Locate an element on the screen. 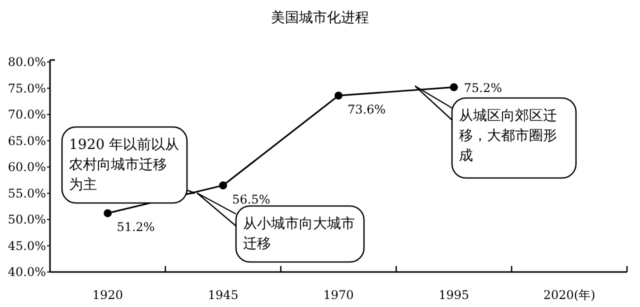 This screenshot has height=307, width=640. annotation: 从小城市向大城市迁移 is located at coordinates (299, 234).